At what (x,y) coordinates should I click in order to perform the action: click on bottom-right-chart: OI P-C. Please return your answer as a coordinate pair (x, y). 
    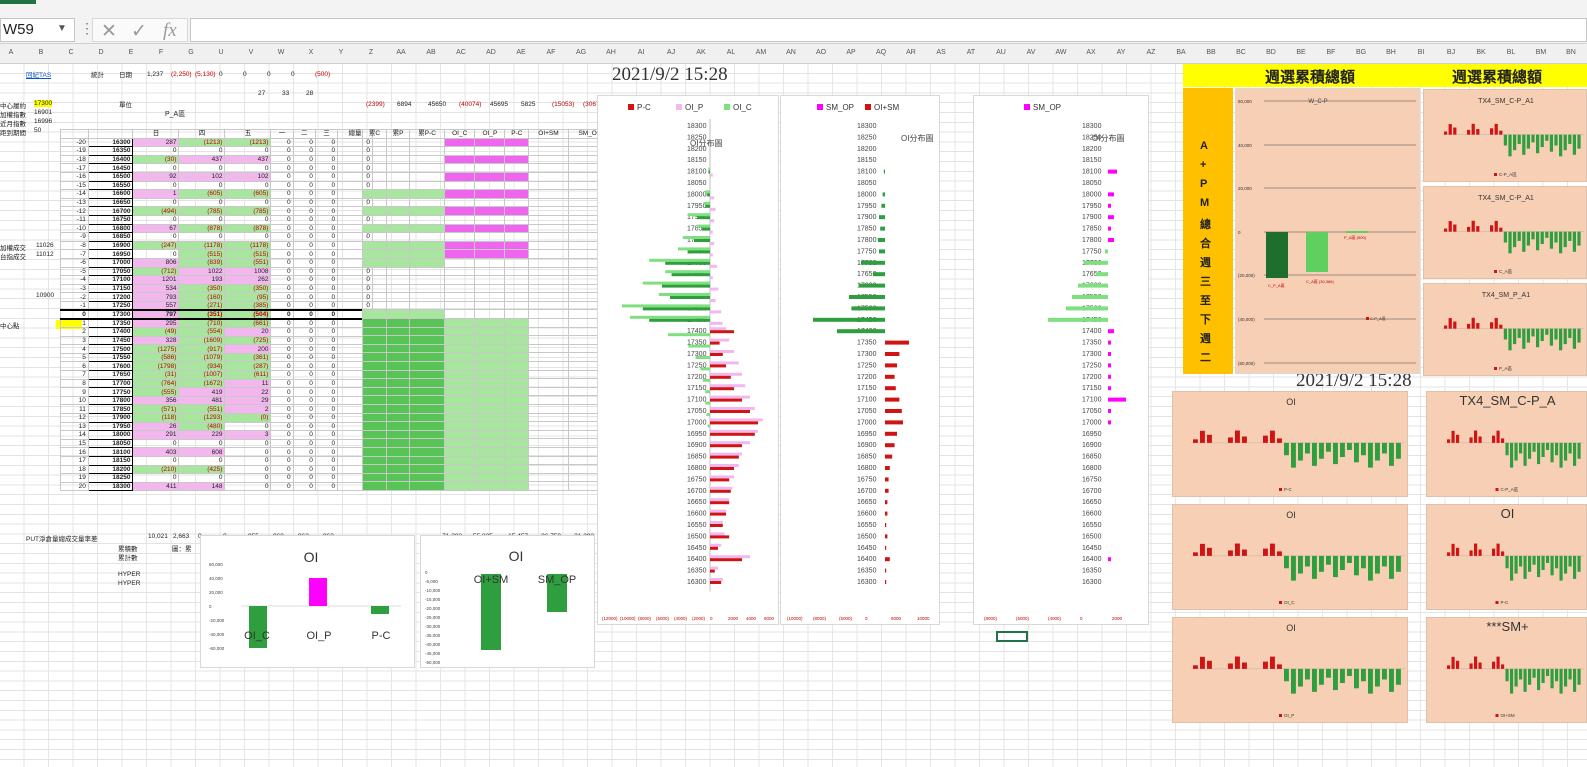
    Looking at the image, I should click on (1506, 557).